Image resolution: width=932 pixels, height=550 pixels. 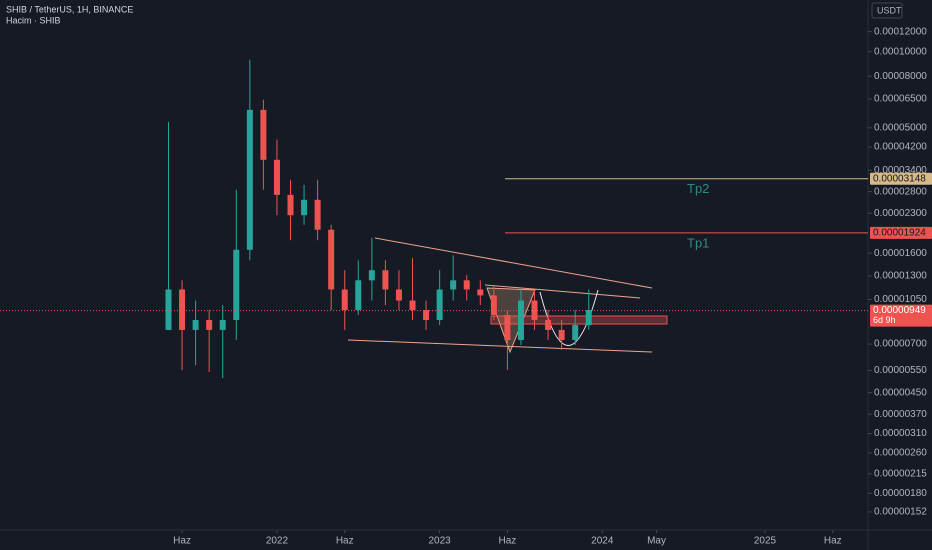 I want to click on y-tick-label: 0.00001050, so click(x=900, y=299).